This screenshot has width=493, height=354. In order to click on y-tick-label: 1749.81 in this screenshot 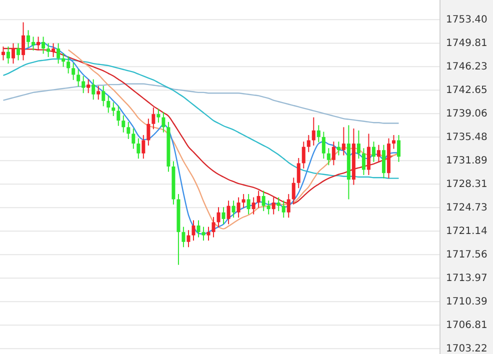, I will do `click(467, 43)`.